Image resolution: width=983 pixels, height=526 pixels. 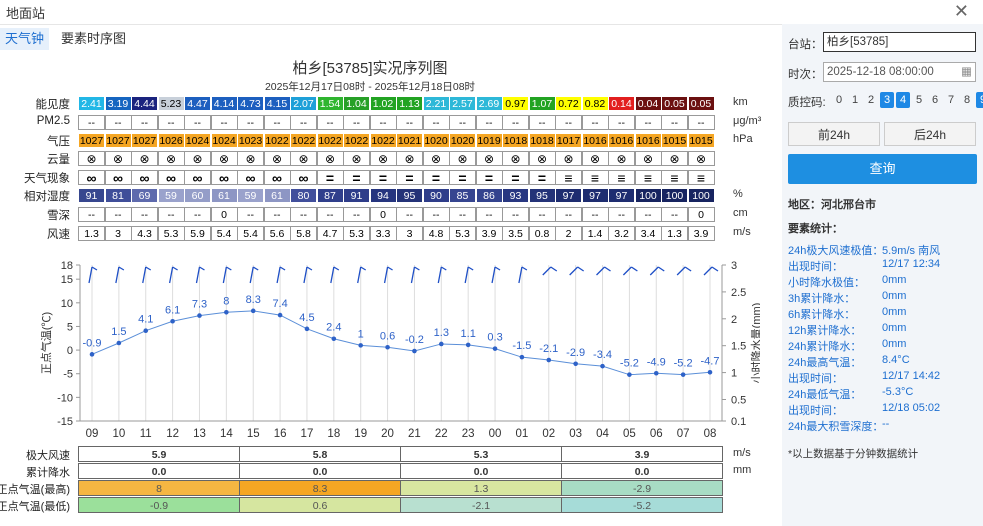 I want to click on y-right-tick-label: 2, so click(x=734, y=320).